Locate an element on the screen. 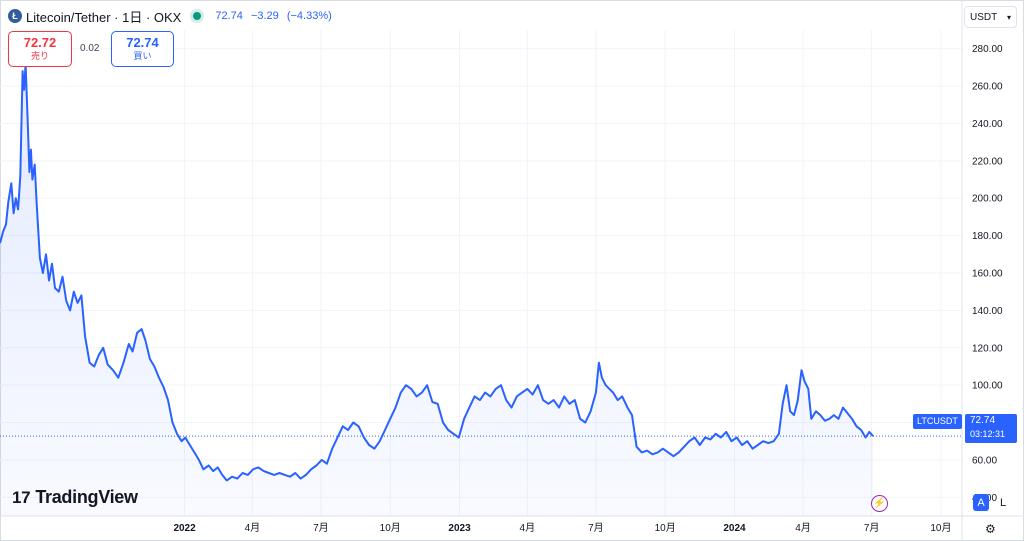 The width and height of the screenshot is (1024, 541). y-tick-label: 60.00 is located at coordinates (984, 460).